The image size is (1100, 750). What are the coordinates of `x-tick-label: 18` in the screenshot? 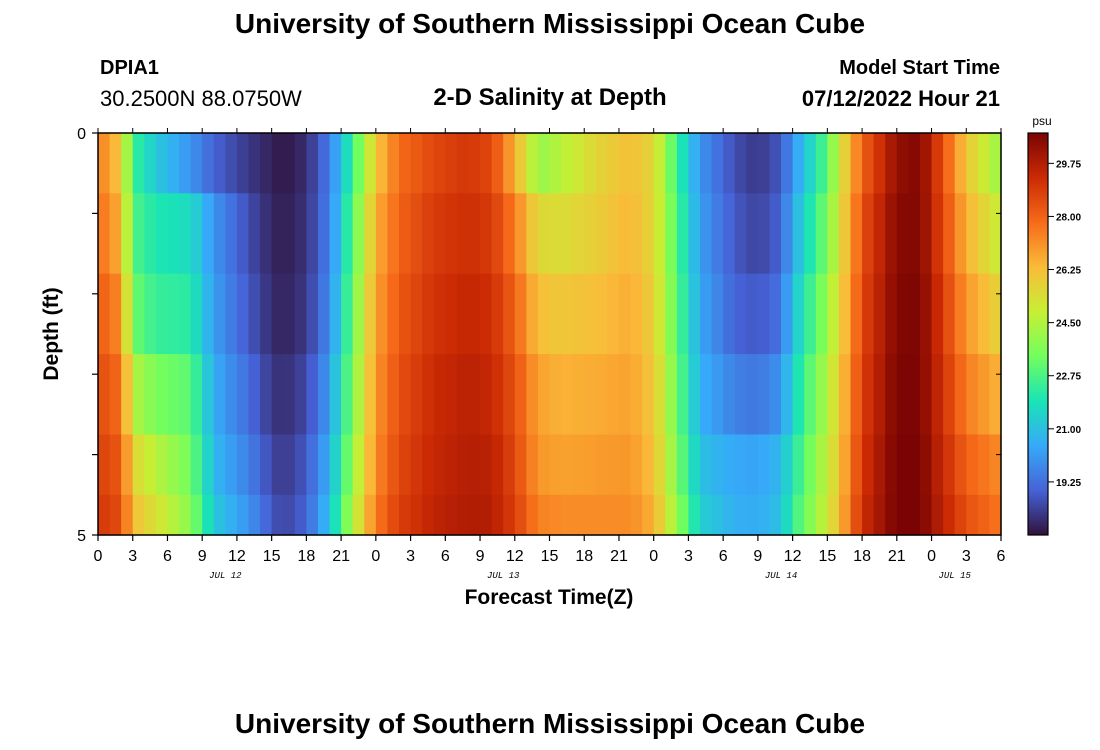 It's located at (584, 556).